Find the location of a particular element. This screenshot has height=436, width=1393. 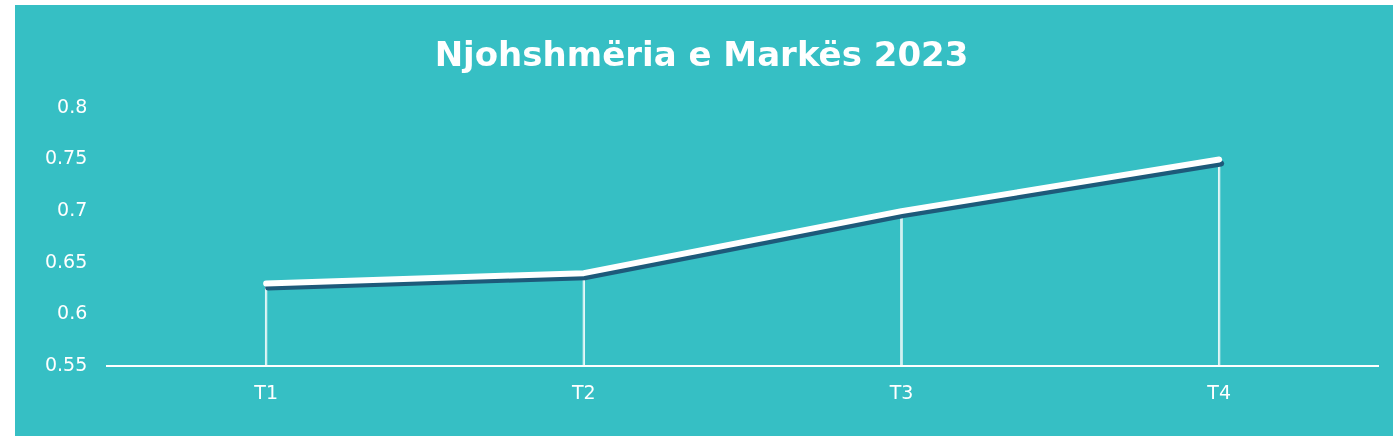

x-tick-label: T3 is located at coordinates (901, 391).